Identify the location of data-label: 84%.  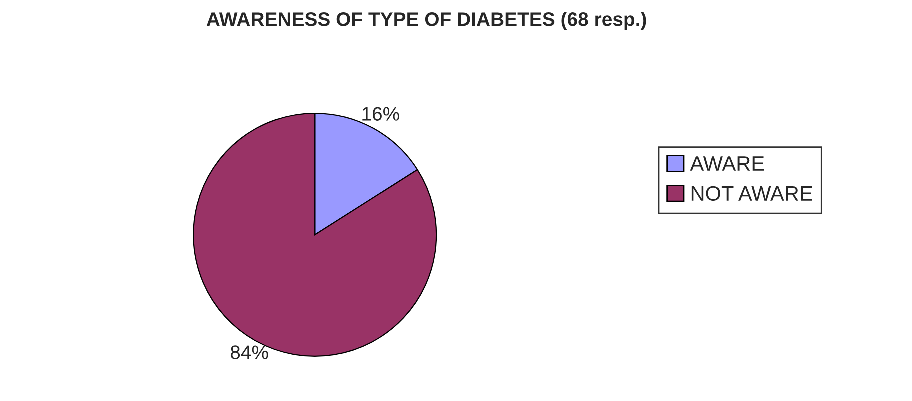
(249, 353).